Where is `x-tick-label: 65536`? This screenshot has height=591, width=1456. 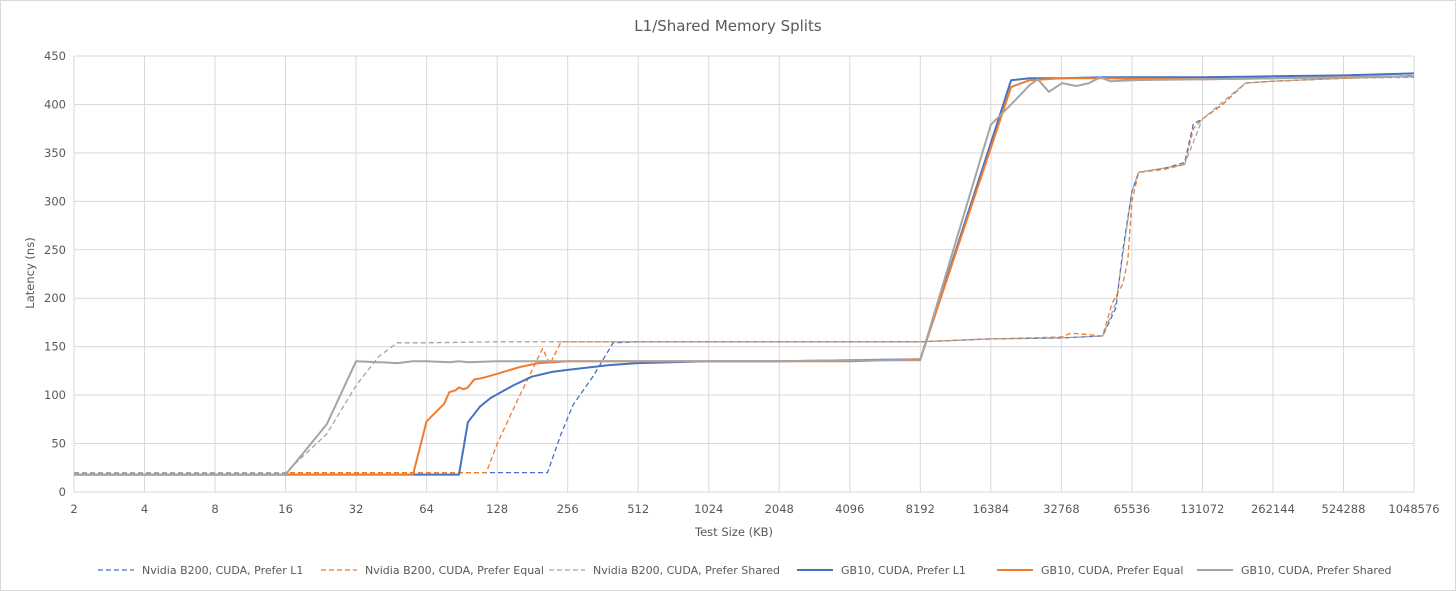 x-tick-label: 65536 is located at coordinates (1132, 509).